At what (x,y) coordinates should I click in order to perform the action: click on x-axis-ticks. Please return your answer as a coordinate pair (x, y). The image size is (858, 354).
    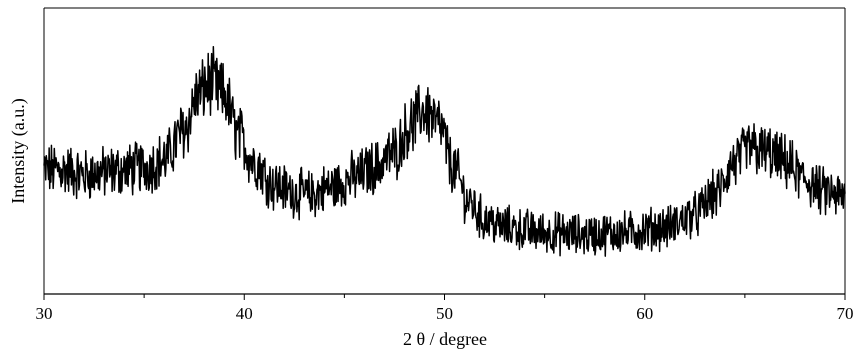
    Looking at the image, I should click on (444, 297).